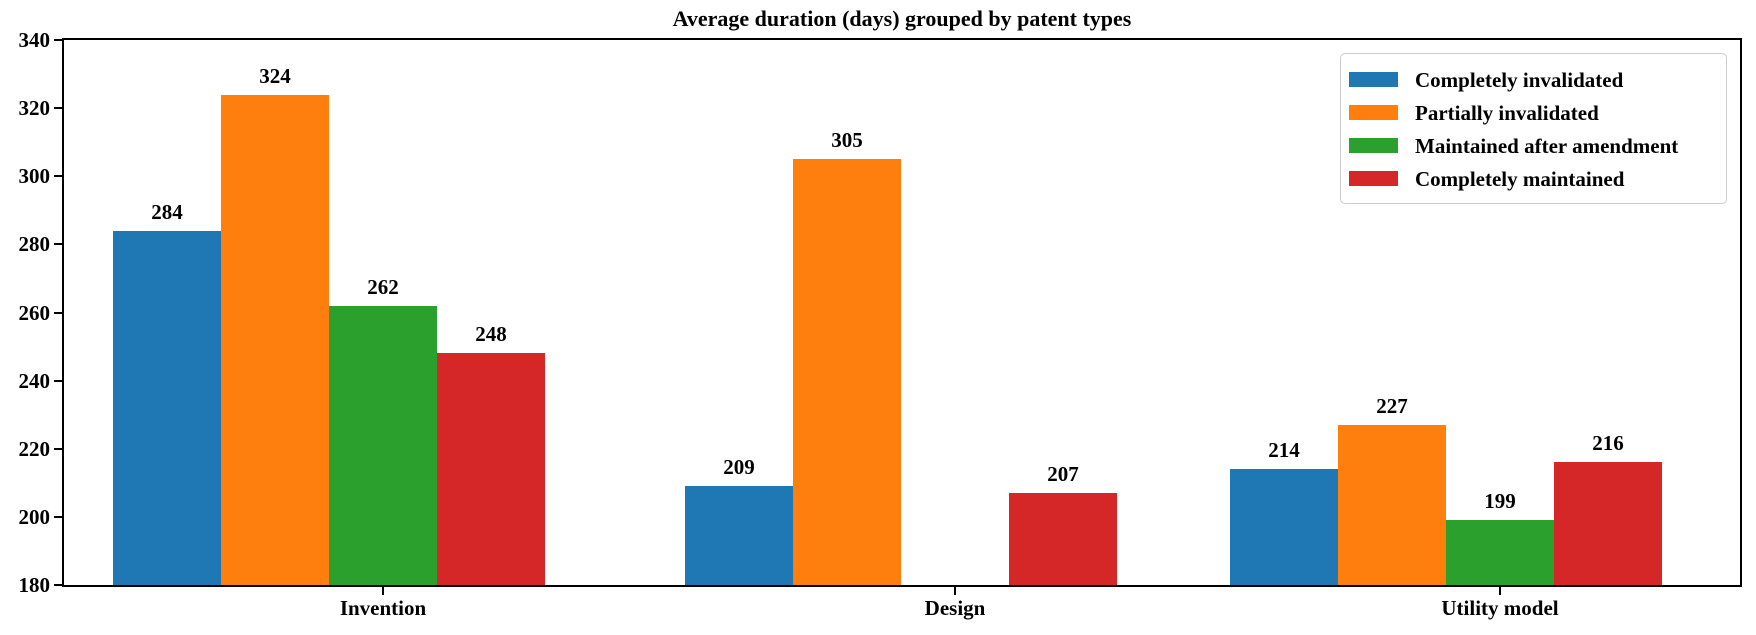 The width and height of the screenshot is (1756, 635). Describe the element at coordinates (167, 407) in the screenshot. I see `bar-completely-invalidated-invention` at that location.